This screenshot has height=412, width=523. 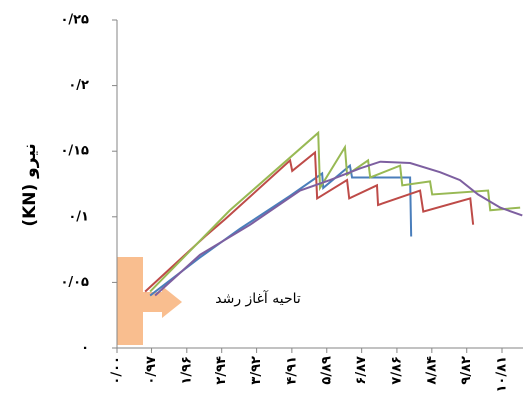 I want to click on x-tick-label: ۴/۹۱, so click(x=291, y=370).